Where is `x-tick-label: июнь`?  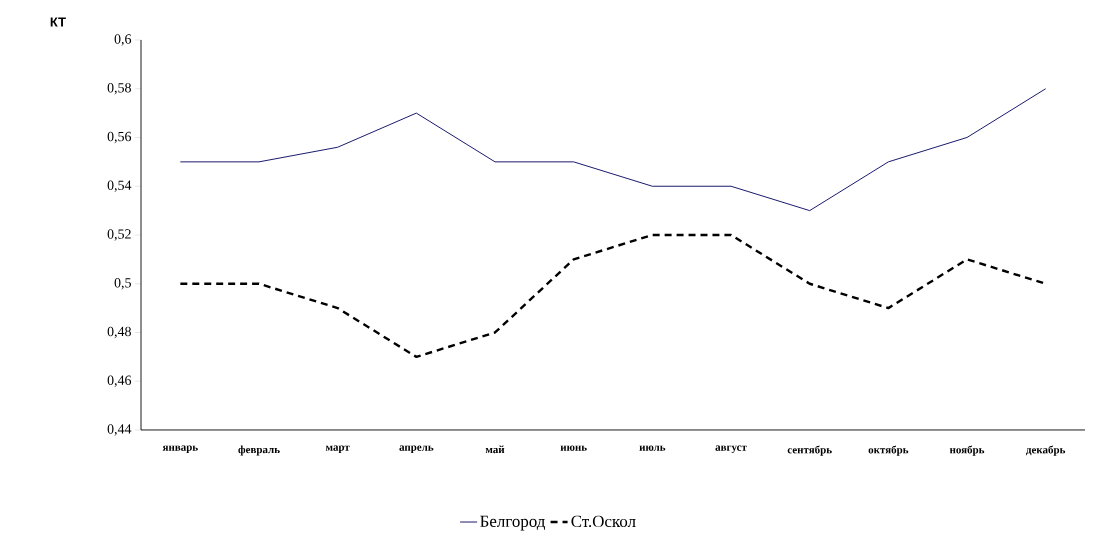
x-tick-label: июнь is located at coordinates (573, 448).